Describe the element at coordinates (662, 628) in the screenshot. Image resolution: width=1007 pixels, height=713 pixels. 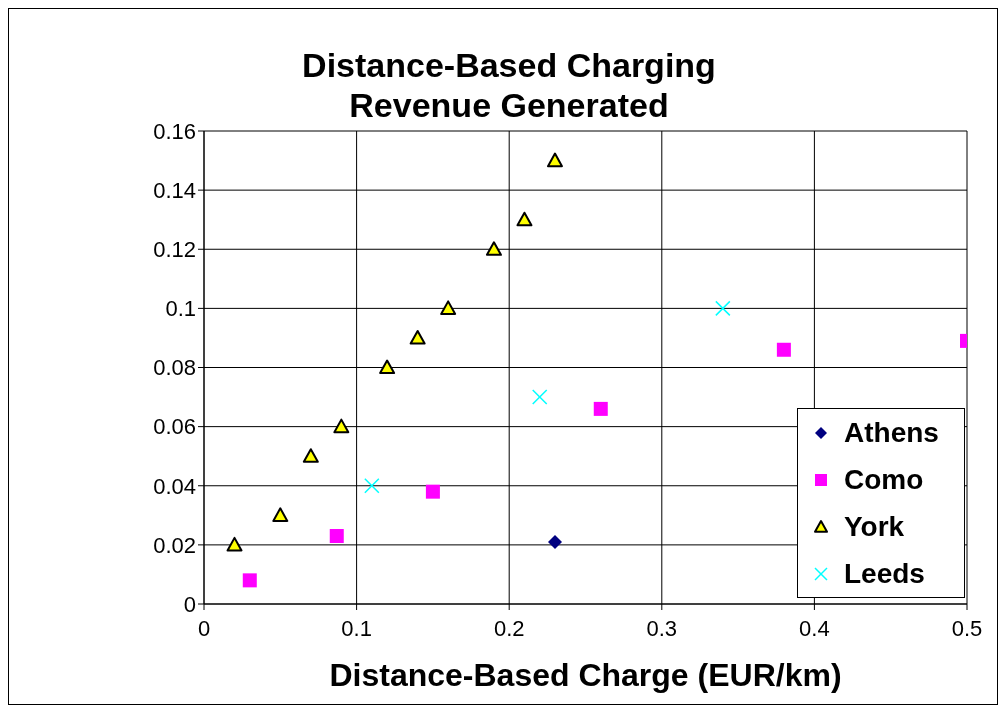
I see `x-tick-label: 0.3` at that location.